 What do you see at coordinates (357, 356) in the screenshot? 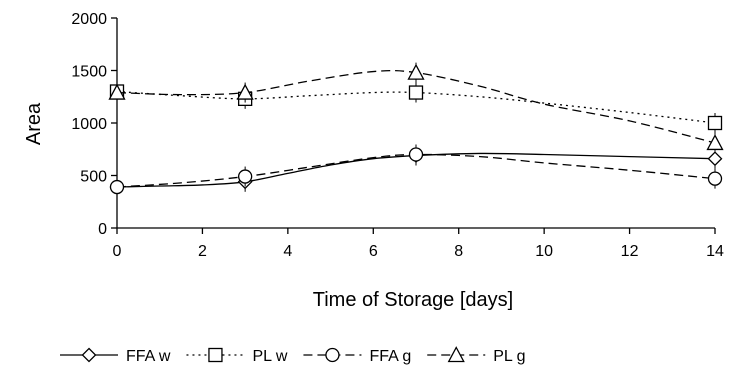
I see `legend-item: FFA g` at bounding box center [357, 356].